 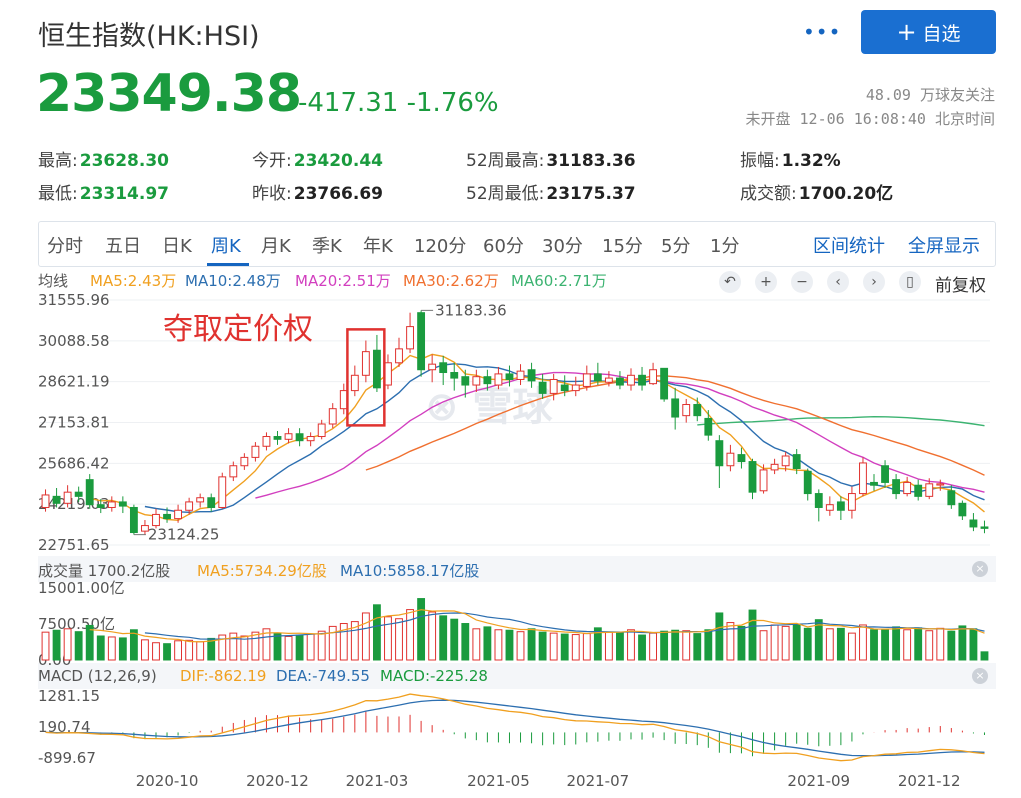 I want to click on volume-ma10-line, so click(x=564, y=626).